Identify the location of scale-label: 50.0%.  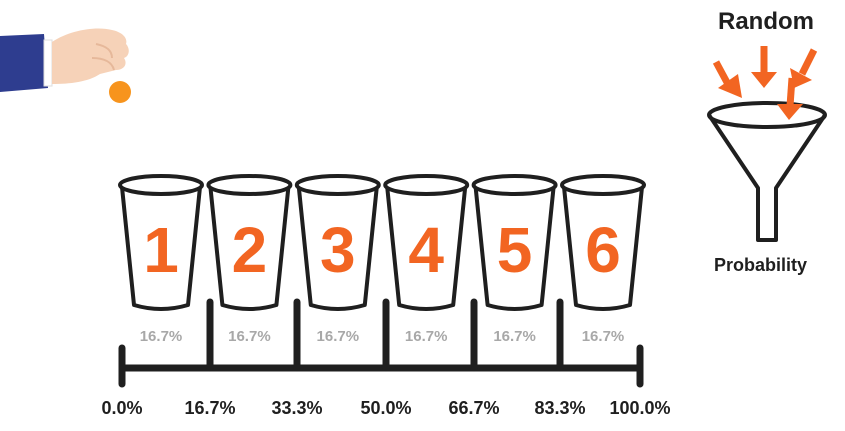
(385, 408).